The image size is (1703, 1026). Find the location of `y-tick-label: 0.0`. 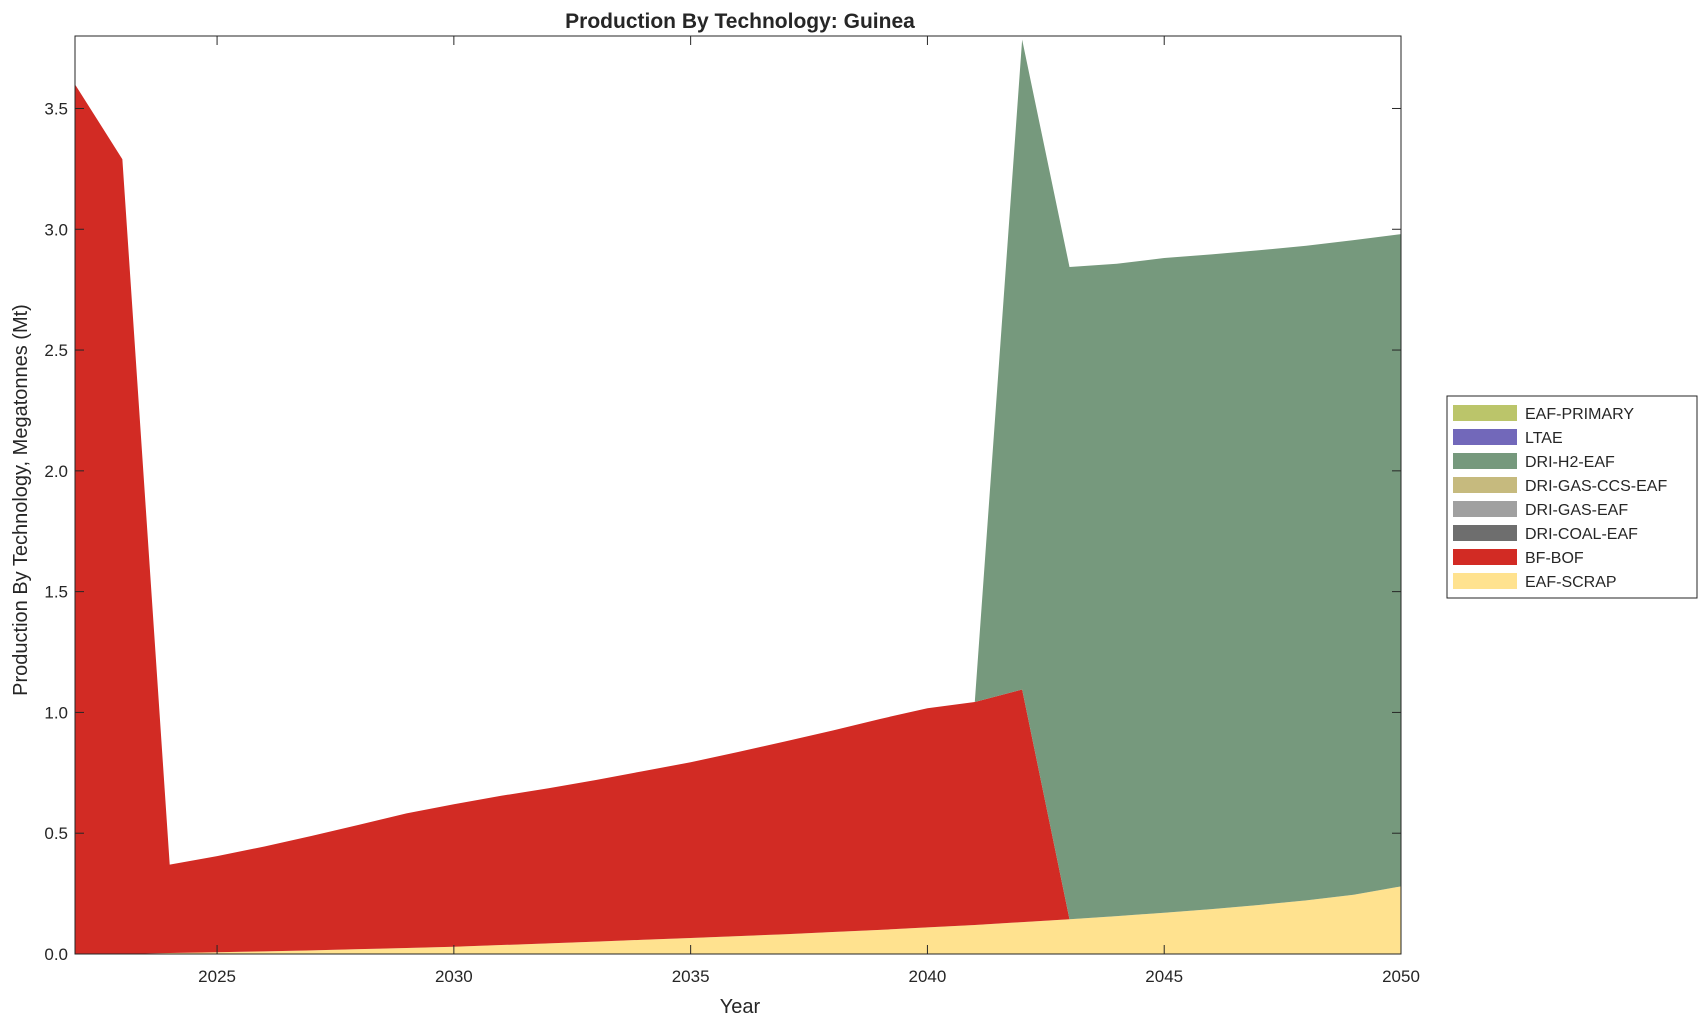

y-tick-label: 0.0 is located at coordinates (56, 954).